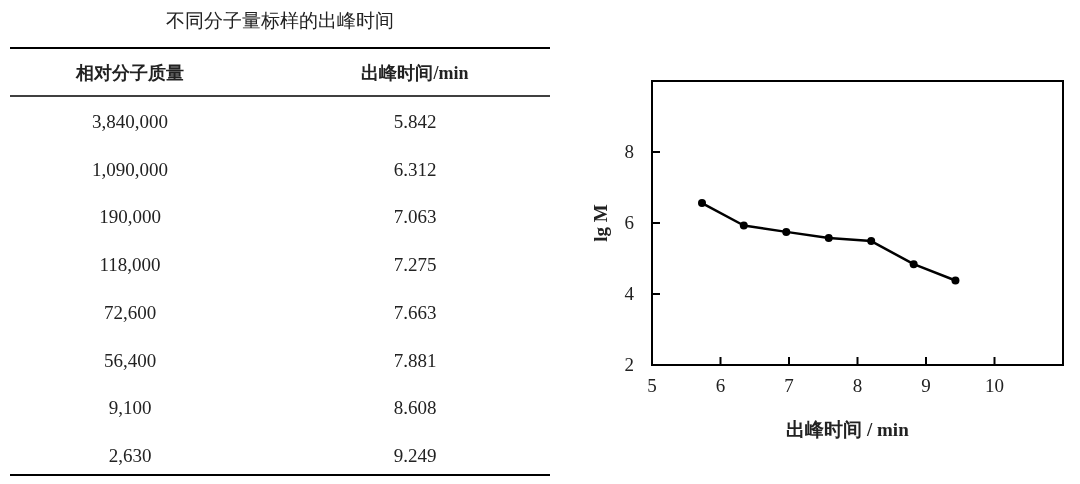 This screenshot has height=484, width=1080. I want to click on y-tick-label: 6, so click(629, 222).